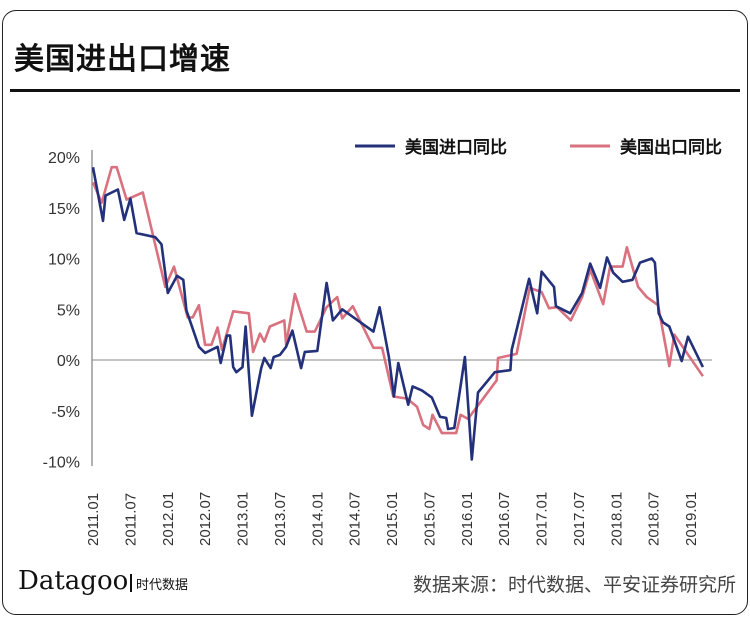 The width and height of the screenshot is (750, 627). What do you see at coordinates (504, 519) in the screenshot?
I see `x-tick-label: 2016.07` at bounding box center [504, 519].